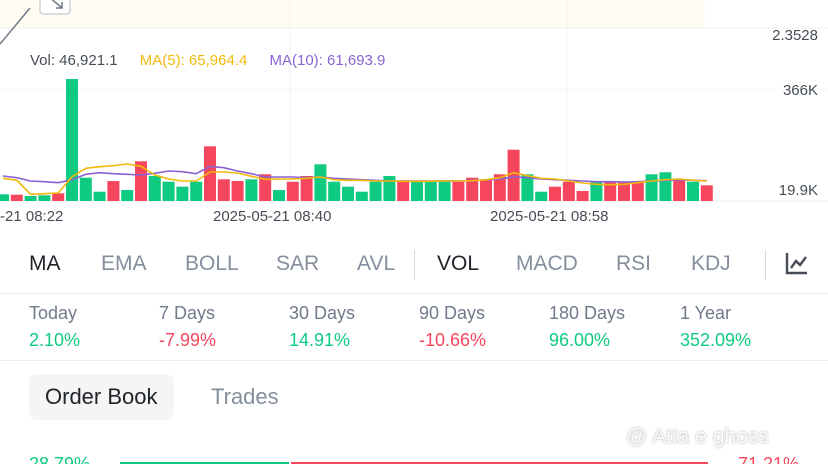  I want to click on perf-today: Today 2.10%, so click(54, 327).